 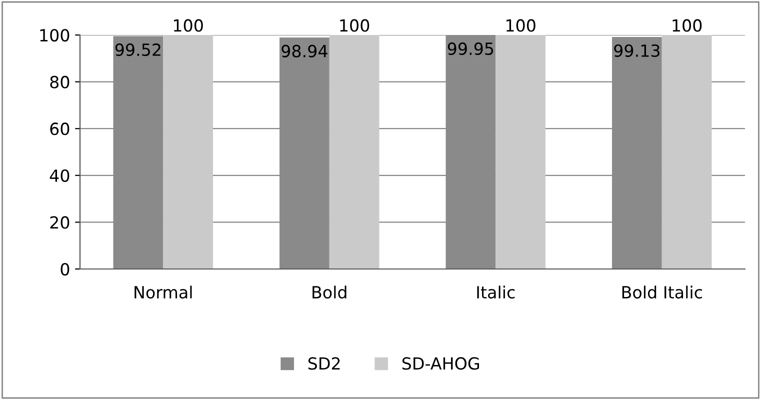 What do you see at coordinates (60, 82) in the screenshot?
I see `y-tick-label: 80` at bounding box center [60, 82].